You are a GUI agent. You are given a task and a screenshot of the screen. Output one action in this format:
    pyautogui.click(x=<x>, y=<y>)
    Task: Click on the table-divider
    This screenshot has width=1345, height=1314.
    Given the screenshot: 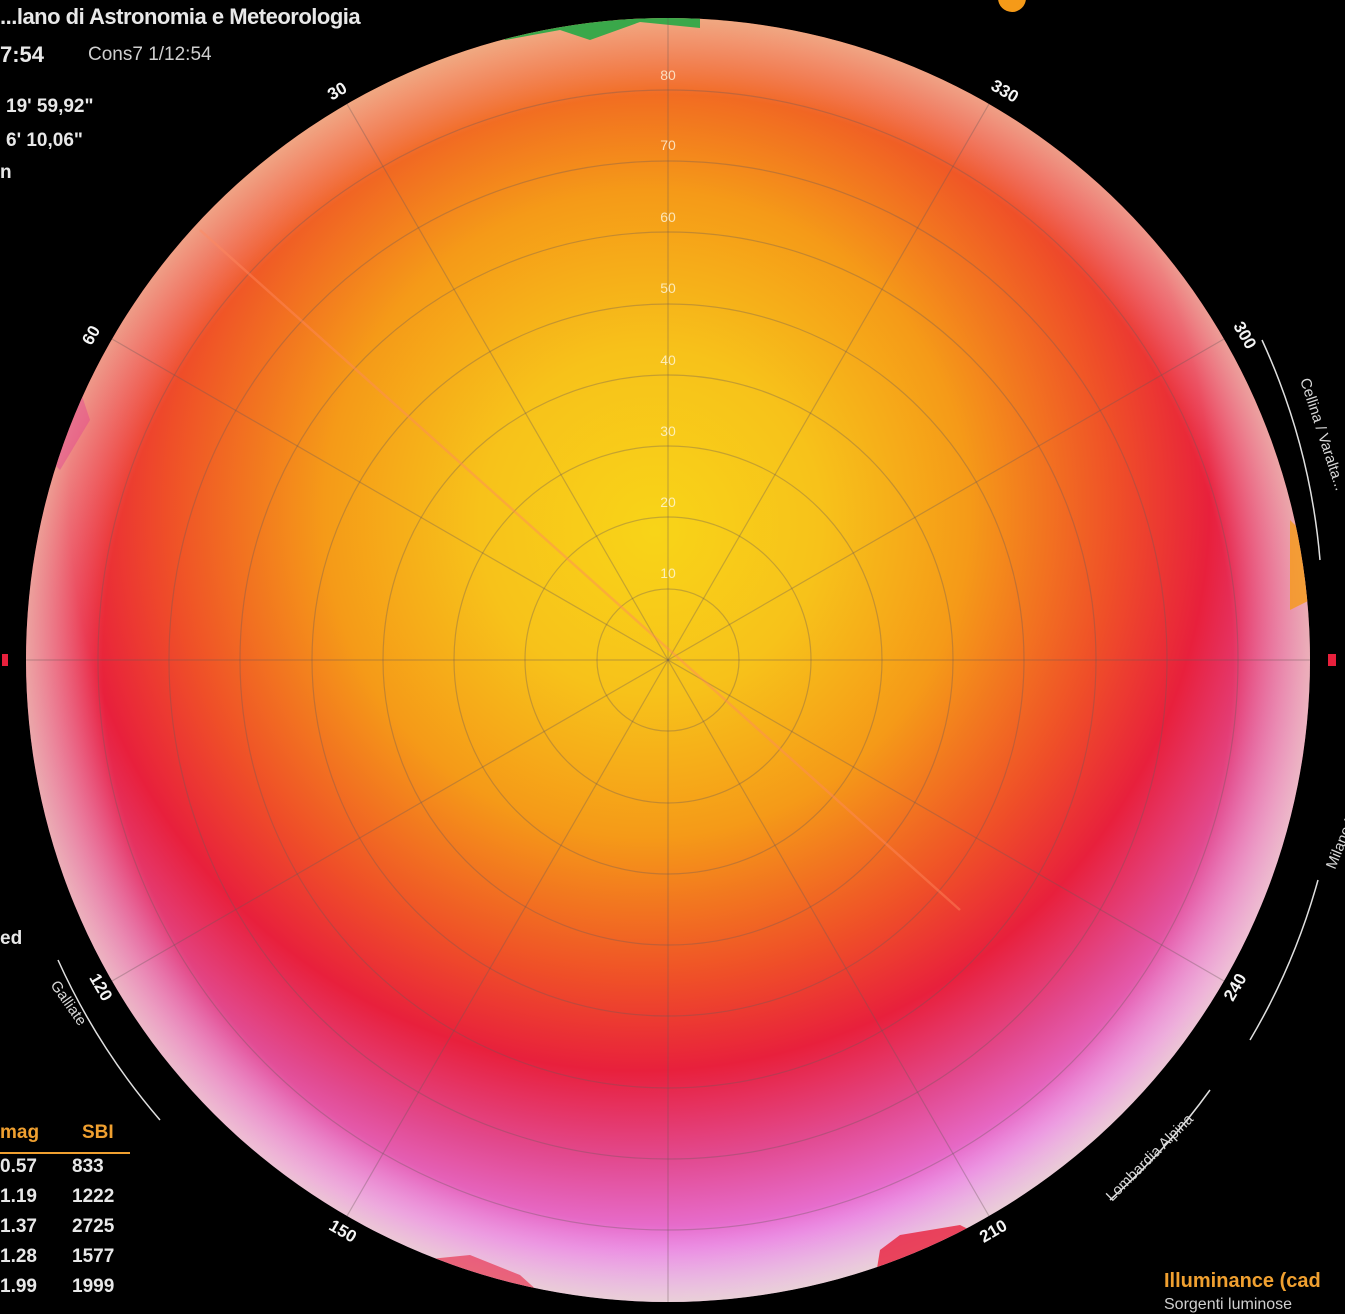 What is the action you would take?
    pyautogui.click(x=65, y=1153)
    